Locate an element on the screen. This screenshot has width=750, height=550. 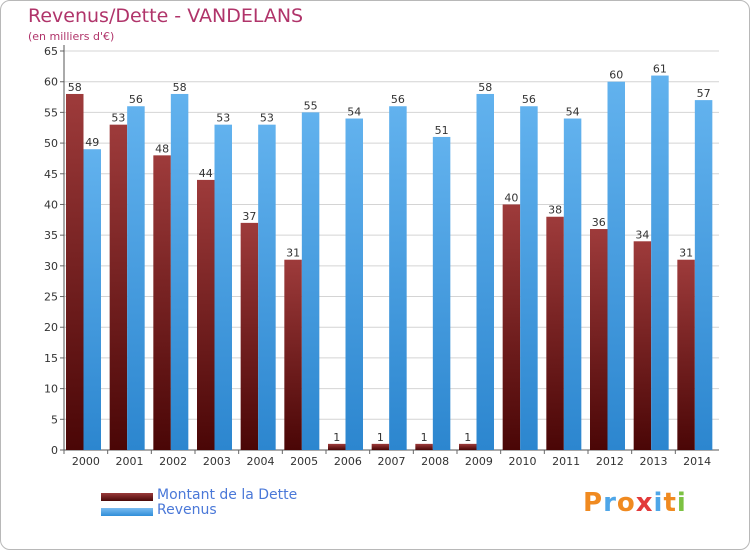
y-tick-label: 60 is located at coordinates (51, 82).